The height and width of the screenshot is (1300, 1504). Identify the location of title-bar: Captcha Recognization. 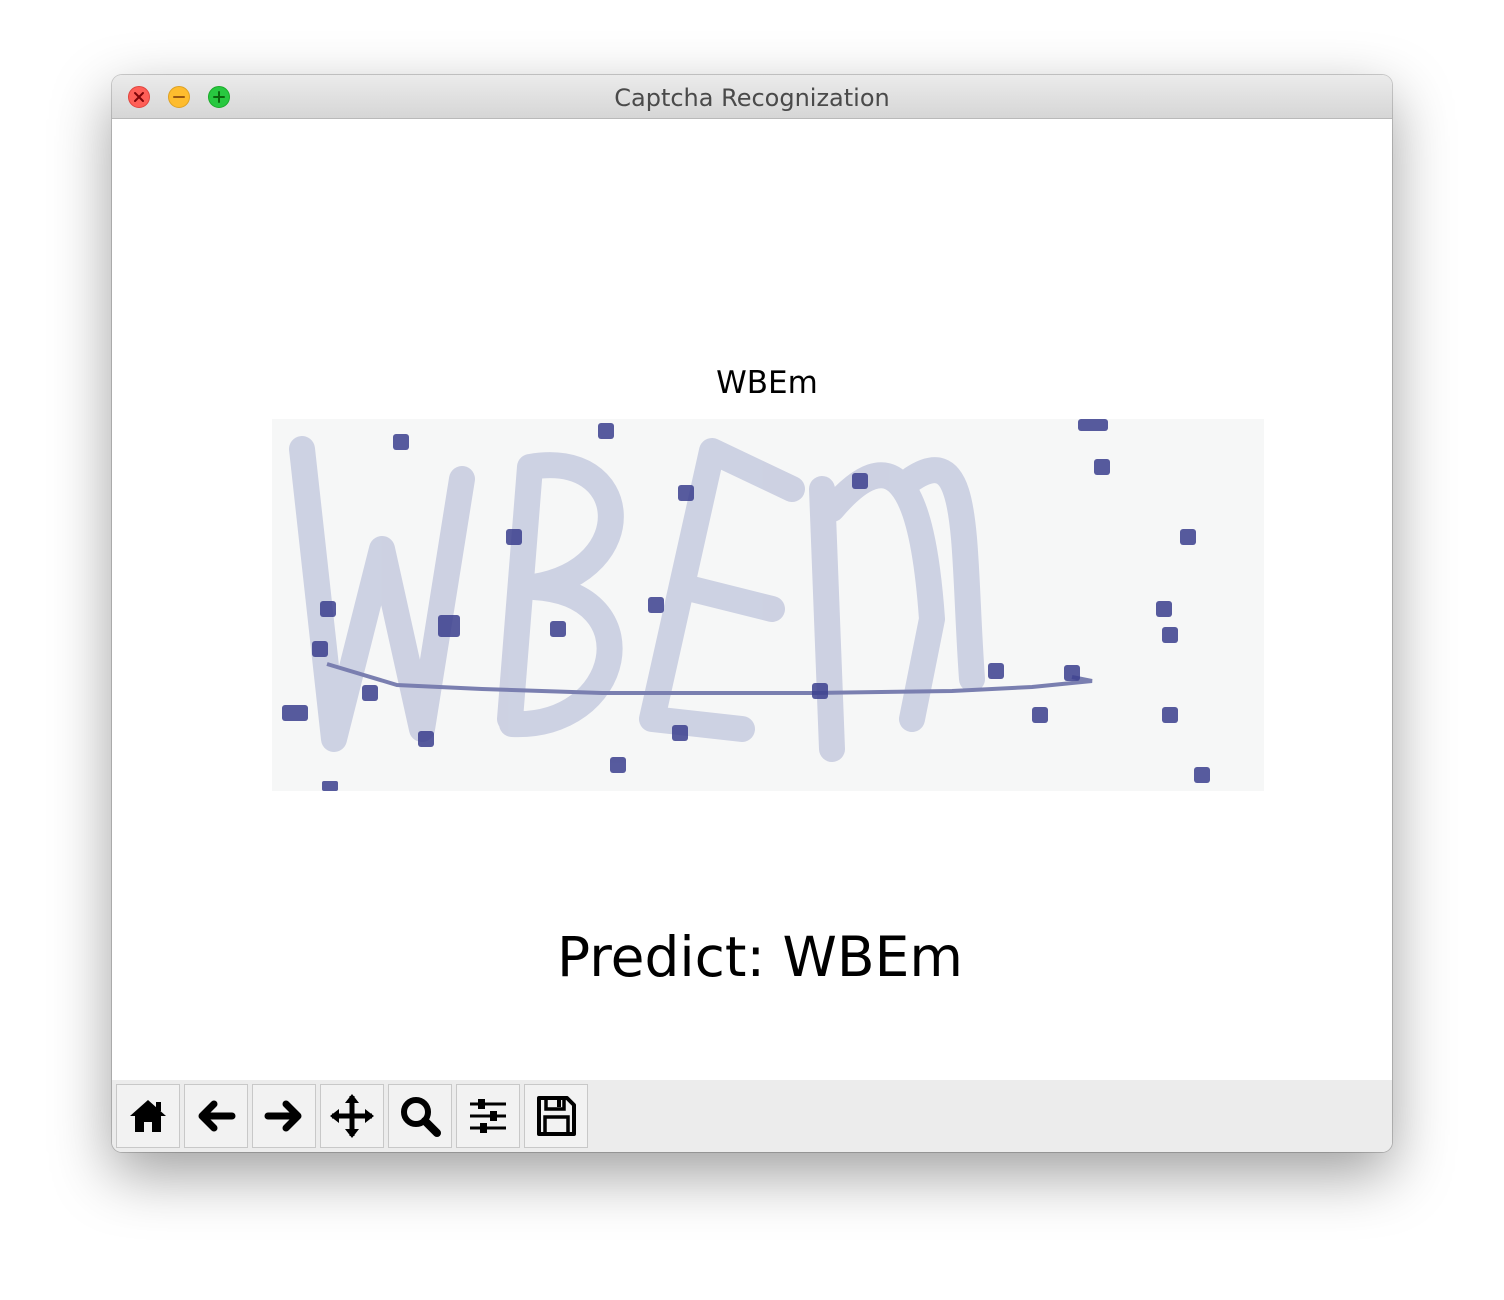
(752, 97).